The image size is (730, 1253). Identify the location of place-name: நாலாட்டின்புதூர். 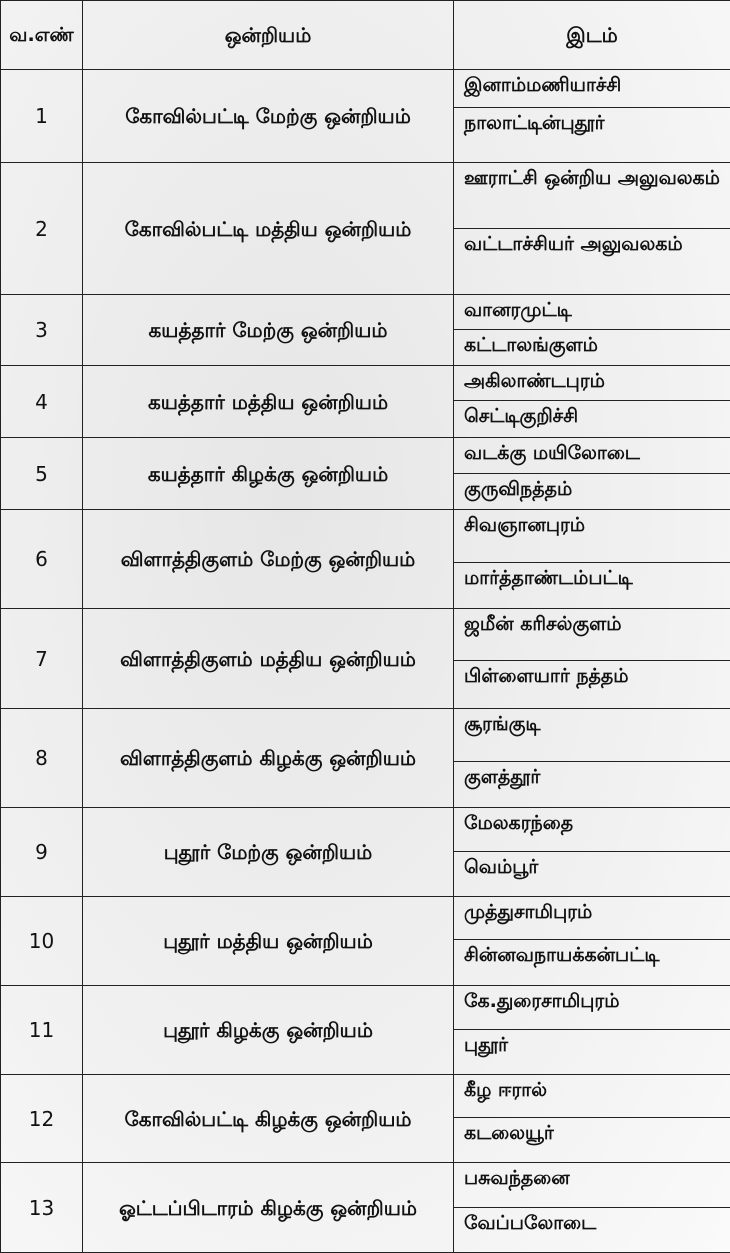
(591, 135).